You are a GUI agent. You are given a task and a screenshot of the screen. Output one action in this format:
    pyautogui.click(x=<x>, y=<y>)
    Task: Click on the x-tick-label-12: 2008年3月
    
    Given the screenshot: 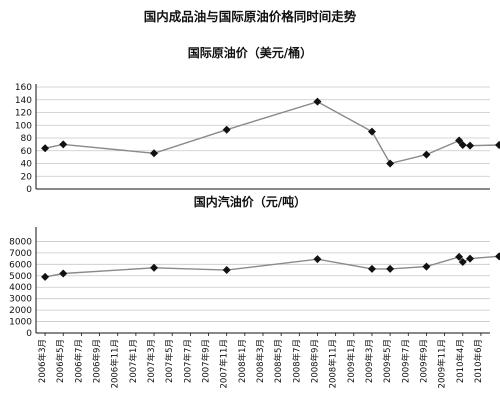 What is the action you would take?
    pyautogui.click(x=260, y=361)
    